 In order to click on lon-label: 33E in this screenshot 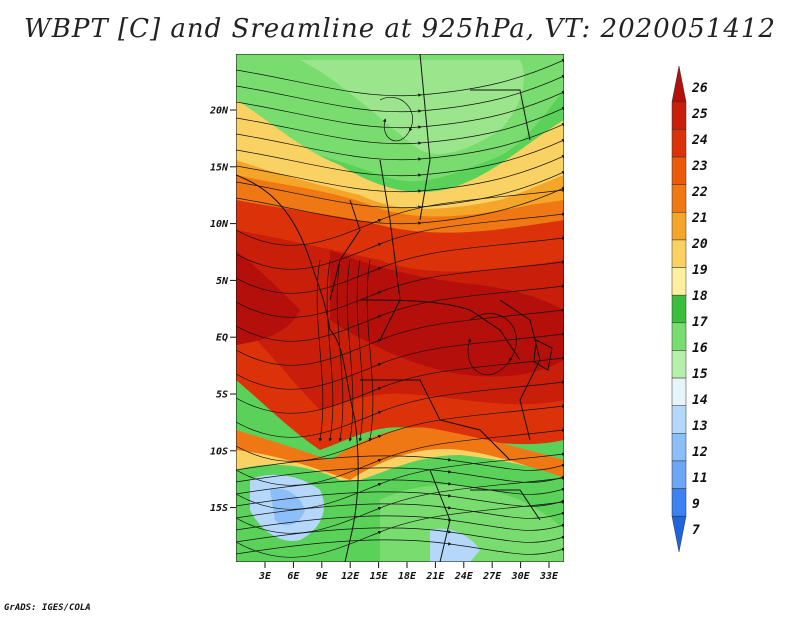, I will do `click(549, 576)`.